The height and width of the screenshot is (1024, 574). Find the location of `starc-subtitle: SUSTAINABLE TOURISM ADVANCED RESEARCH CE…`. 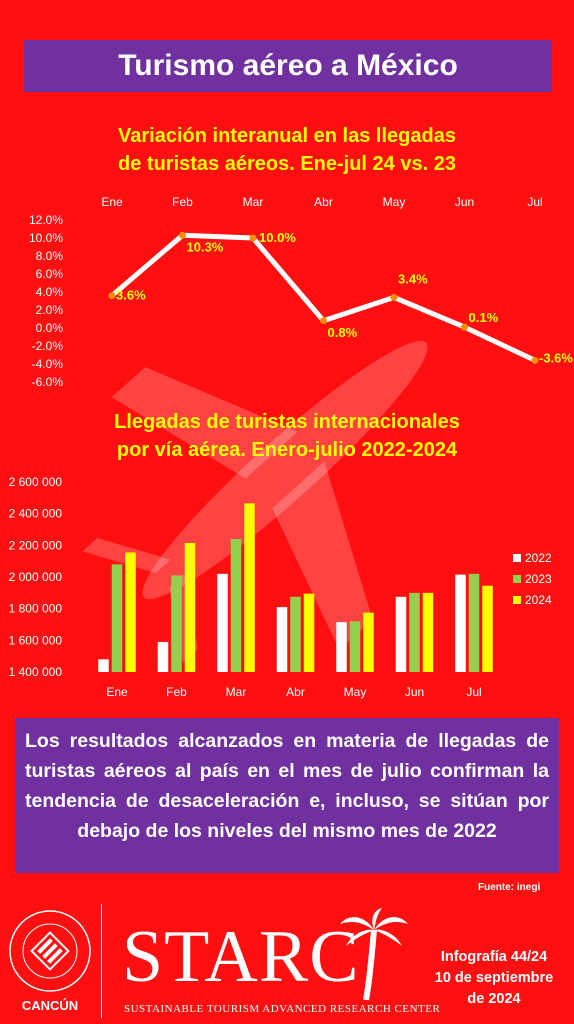

starc-subtitle: SUSTAINABLE TOURISM ADVANCED RESEARCH CE… is located at coordinates (282, 1009).